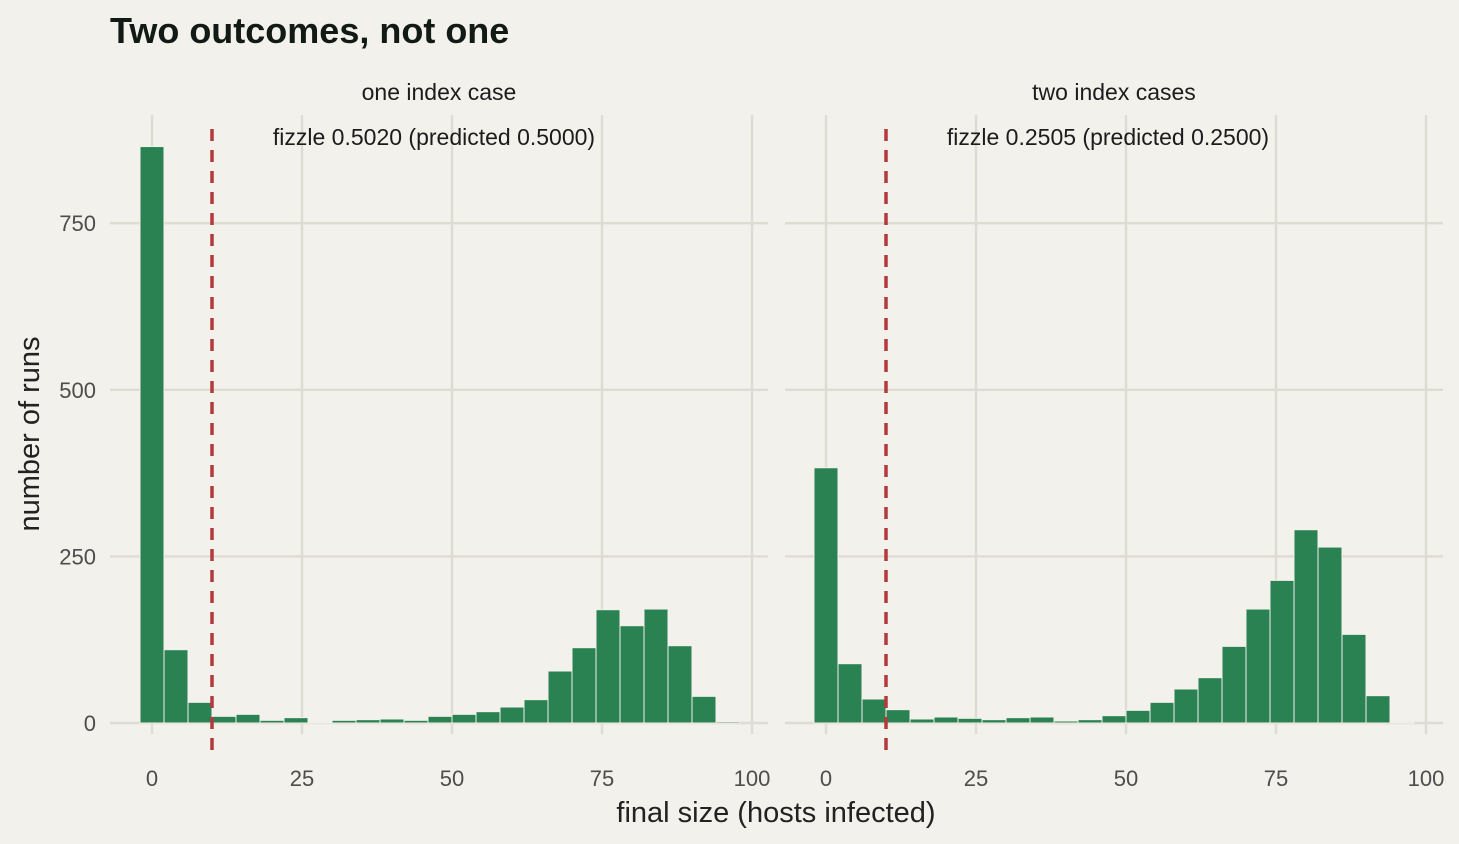 This screenshot has height=844, width=1459. I want to click on y-axis-label: number of runs, so click(30, 433).